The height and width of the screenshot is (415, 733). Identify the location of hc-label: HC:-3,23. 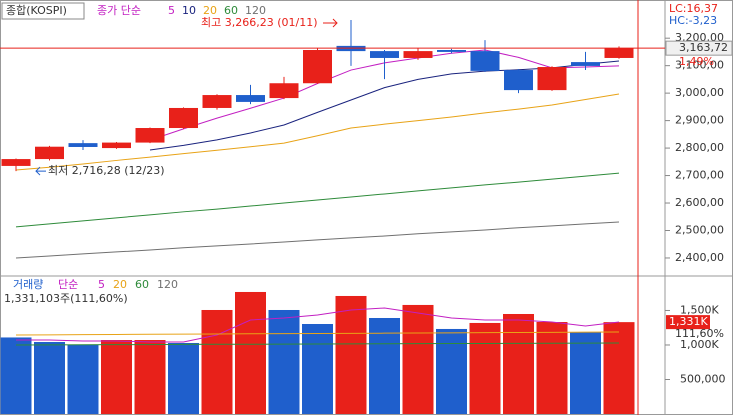
(693, 20).